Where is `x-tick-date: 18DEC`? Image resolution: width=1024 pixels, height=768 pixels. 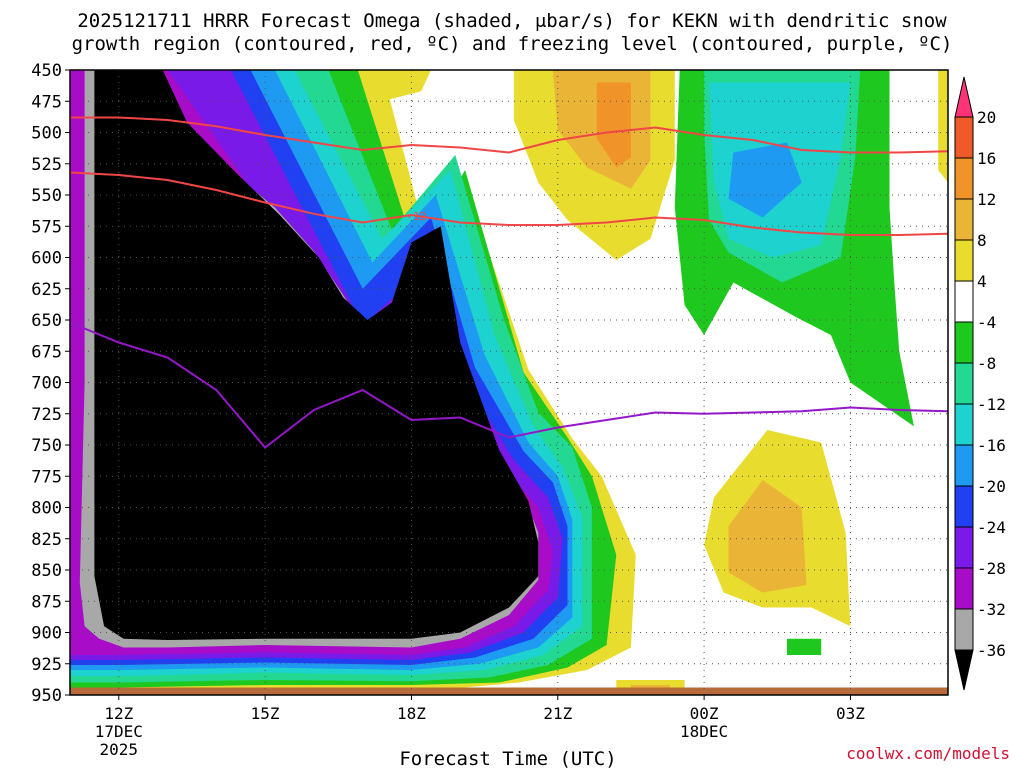
x-tick-date: 18DEC is located at coordinates (704, 731).